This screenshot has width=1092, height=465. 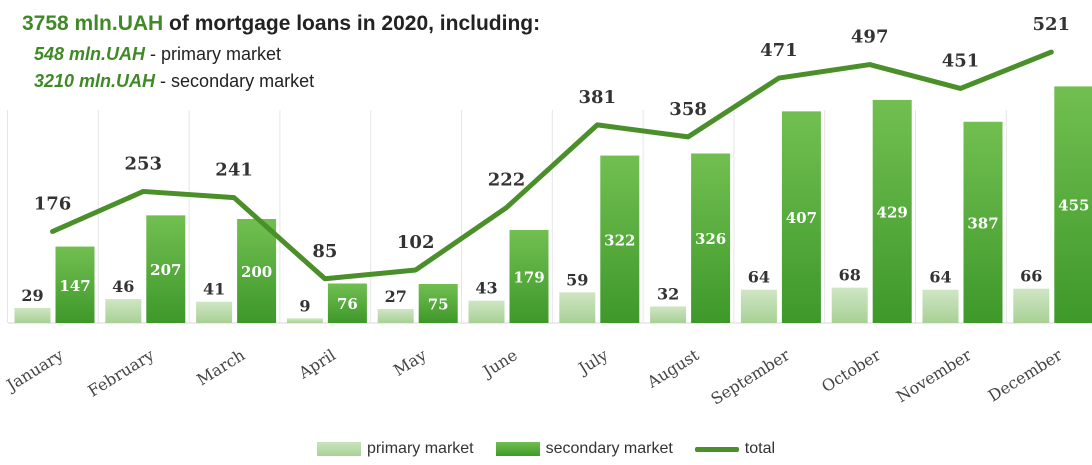 What do you see at coordinates (716, 449) in the screenshot?
I see `legend-swatch-total` at bounding box center [716, 449].